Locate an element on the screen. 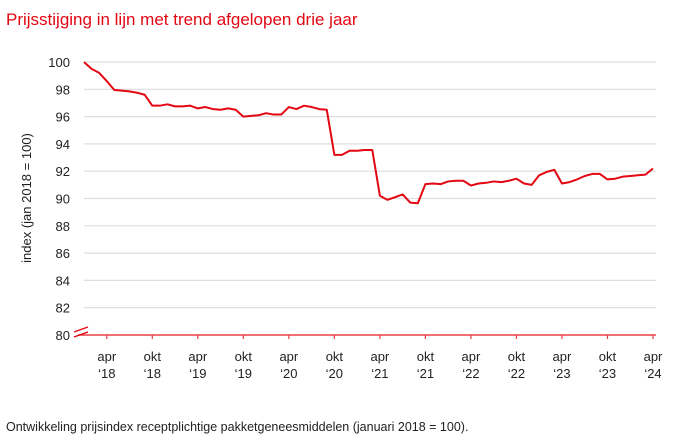 This screenshot has width=677, height=446. y-tick-label: 98 is located at coordinates (63, 89).